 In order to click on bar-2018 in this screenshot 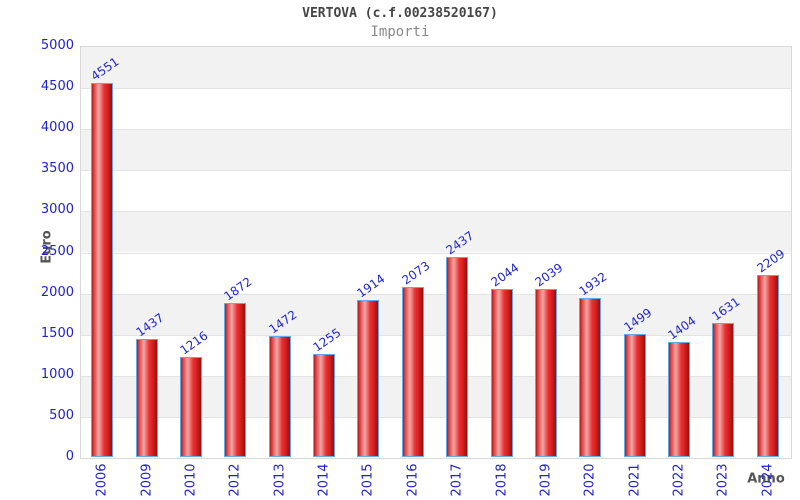, I will do `click(501, 372)`.